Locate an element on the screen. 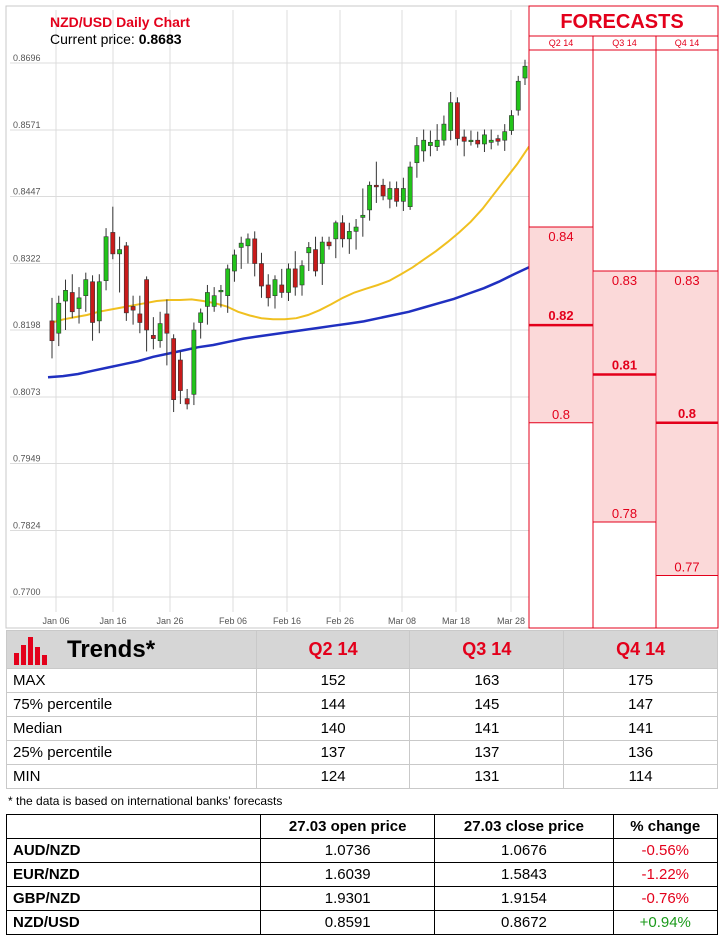  trends-row-label: MIN is located at coordinates (131, 776).